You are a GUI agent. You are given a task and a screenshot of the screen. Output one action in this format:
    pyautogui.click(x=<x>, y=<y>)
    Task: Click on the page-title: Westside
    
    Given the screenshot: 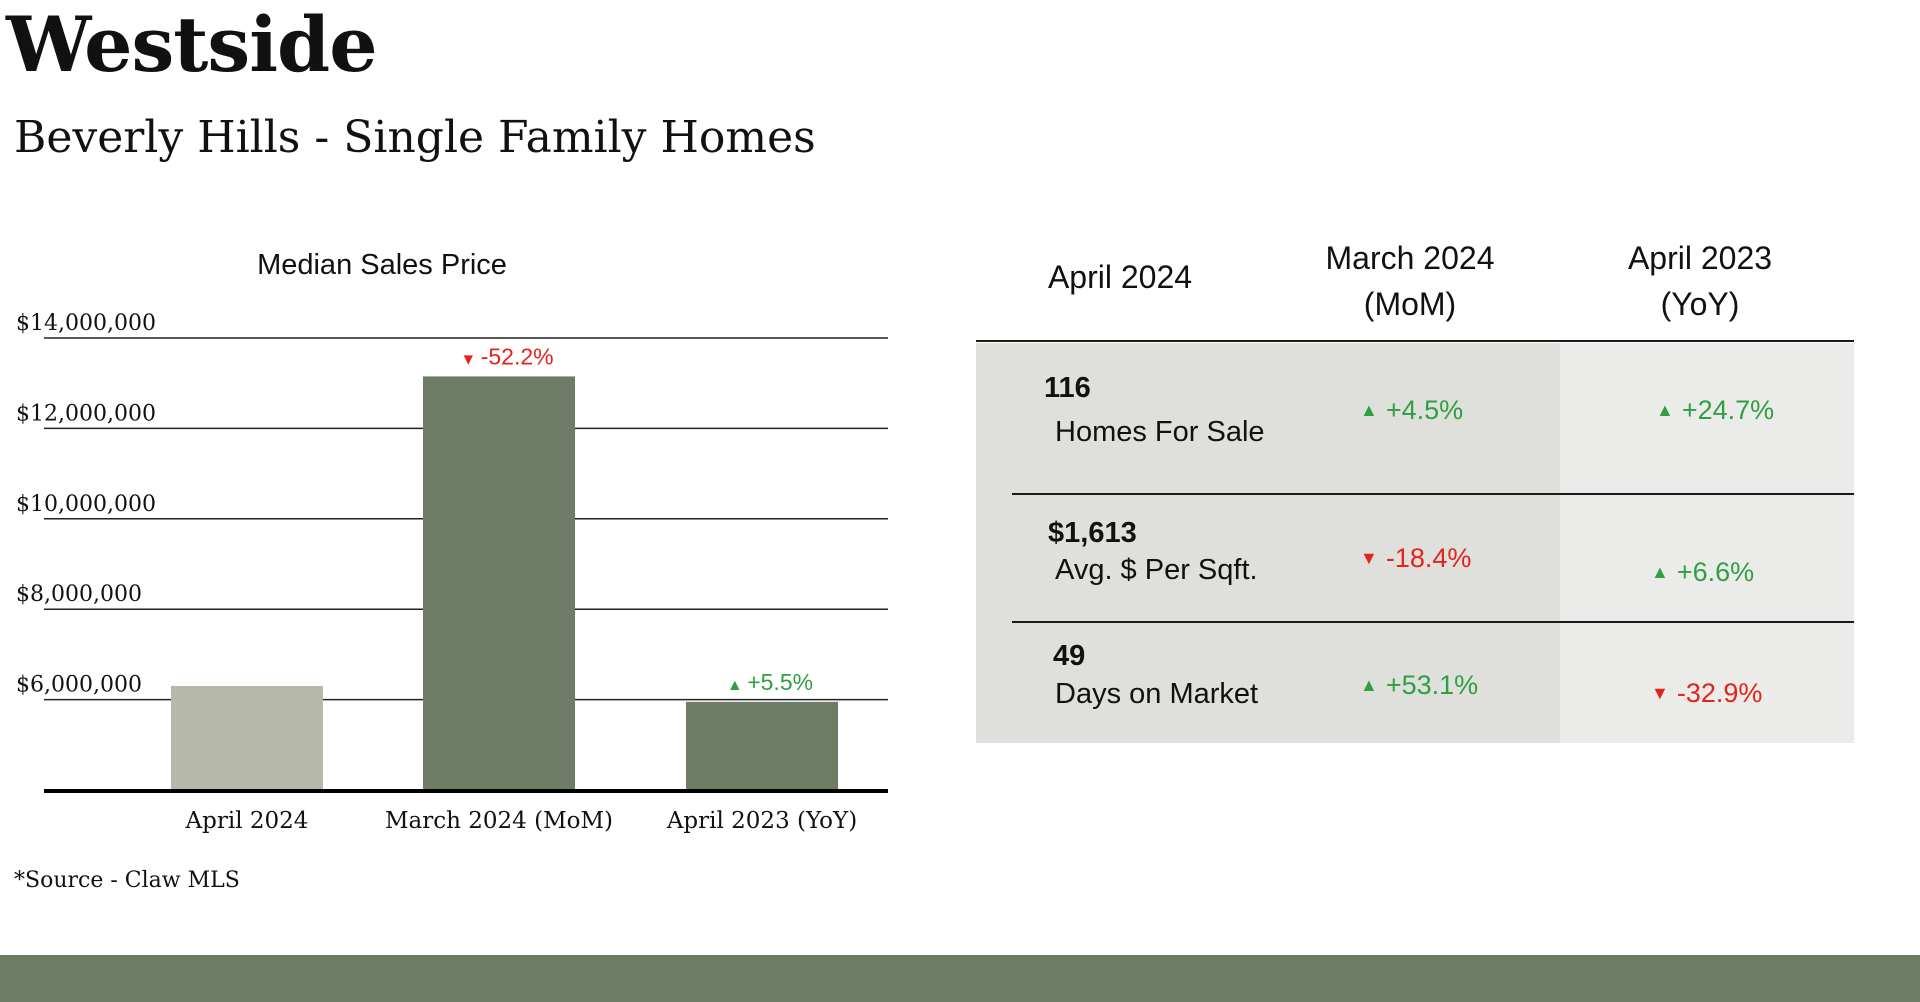 What is the action you would take?
    pyautogui.click(x=192, y=44)
    